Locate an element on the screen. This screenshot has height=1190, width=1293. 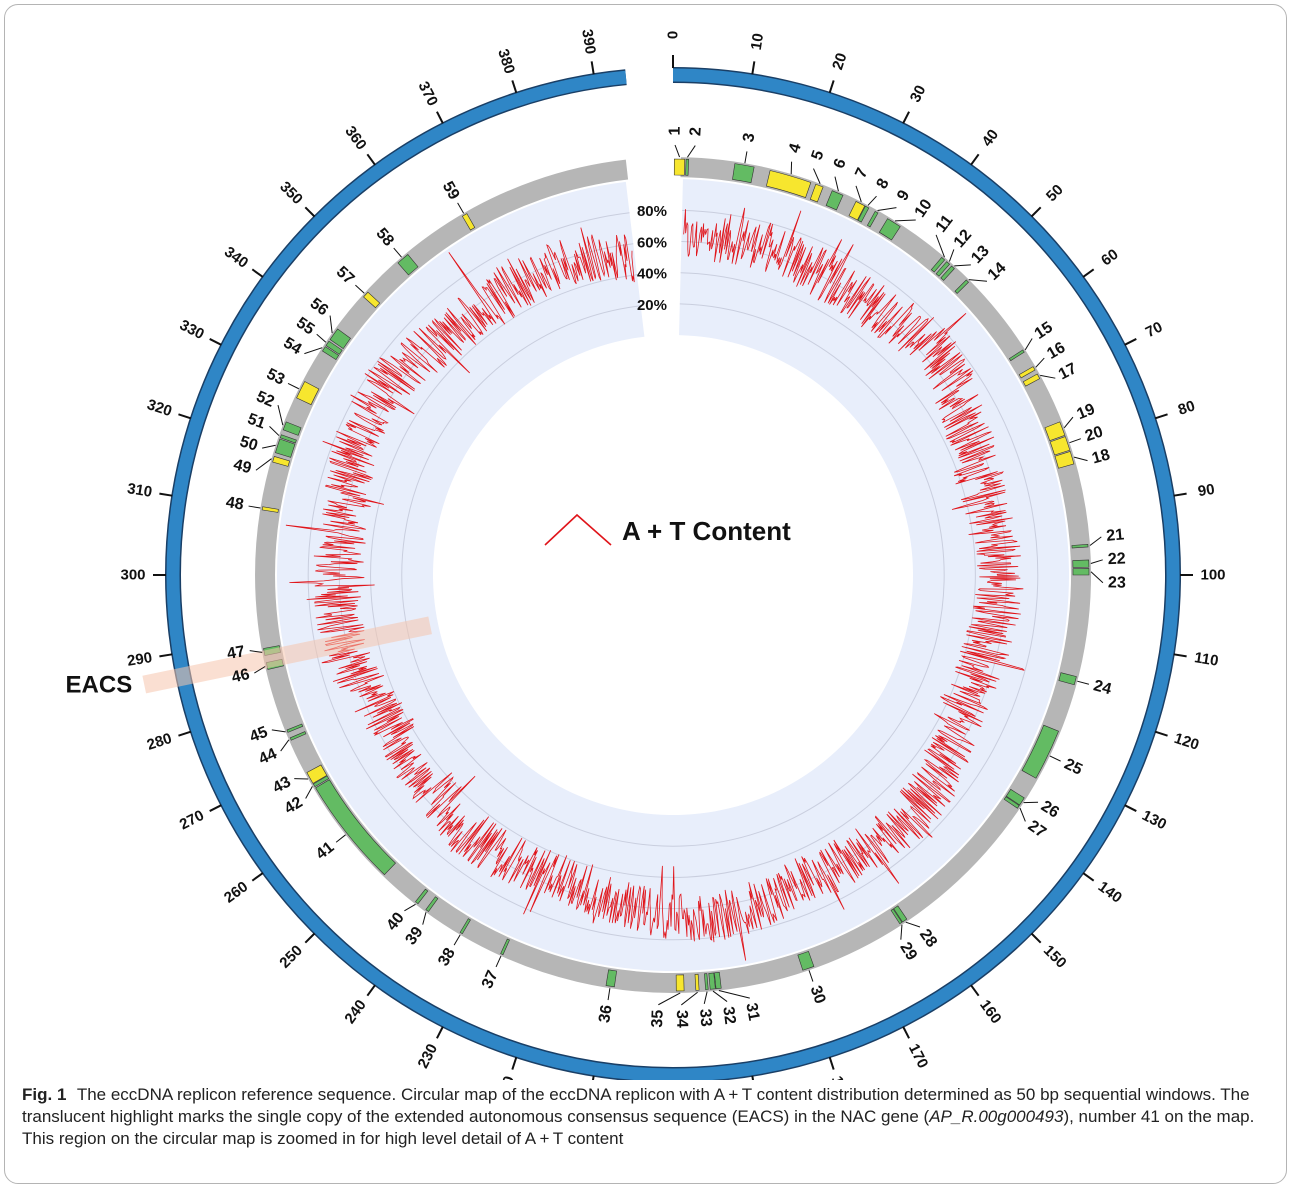
feature-label: 34 is located at coordinates (681, 1019).